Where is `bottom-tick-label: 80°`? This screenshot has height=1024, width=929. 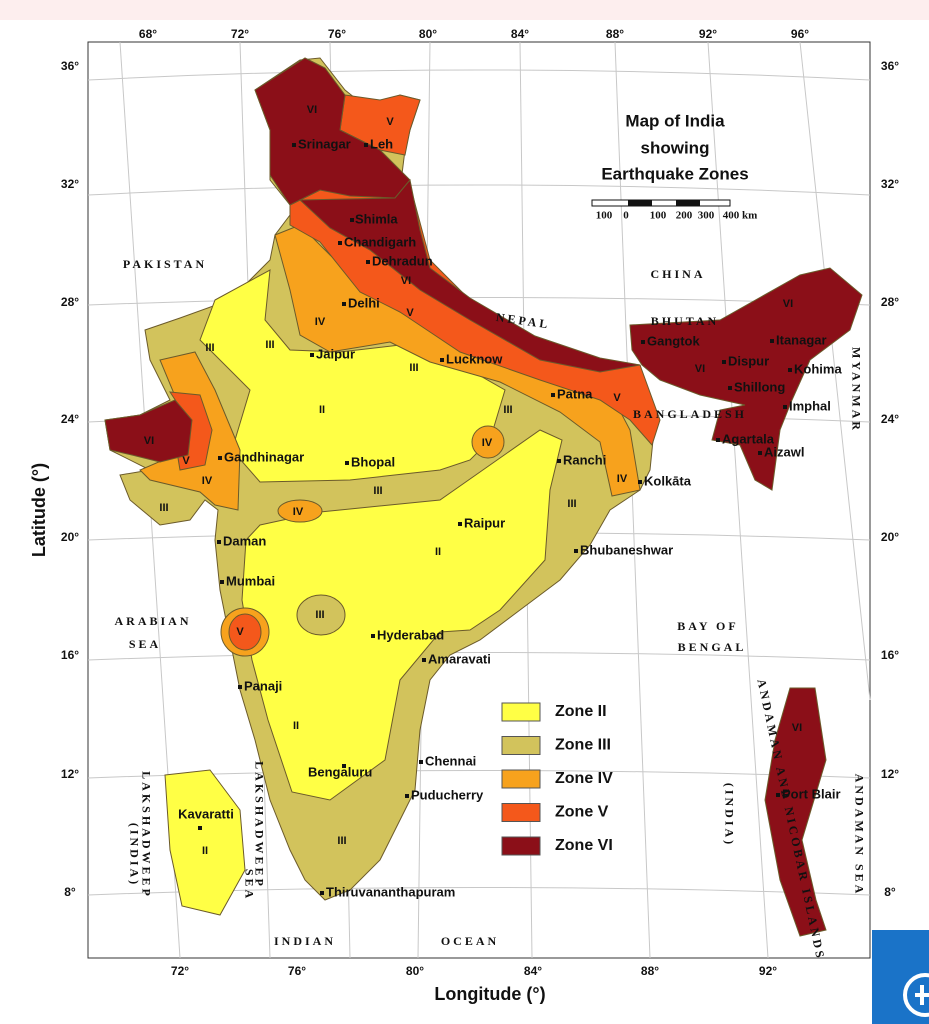
bottom-tick-label: 80° is located at coordinates (415, 971).